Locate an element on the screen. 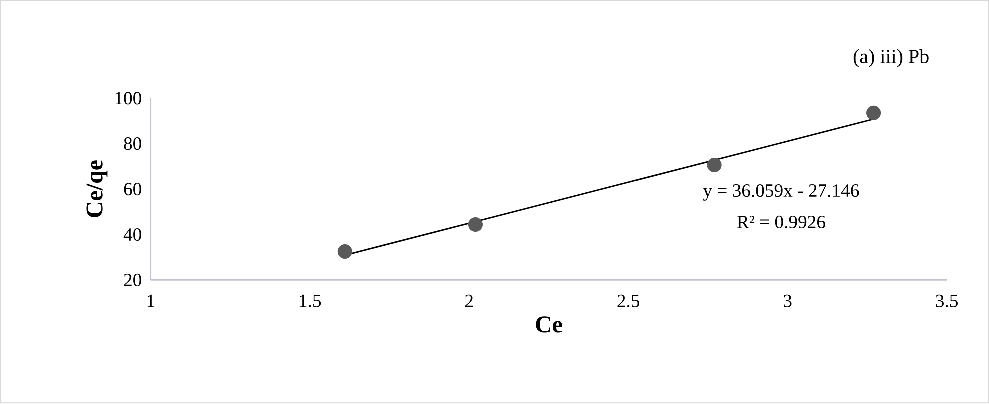 Image resolution: width=989 pixels, height=404 pixels. y-tick-label: 80 is located at coordinates (133, 144).